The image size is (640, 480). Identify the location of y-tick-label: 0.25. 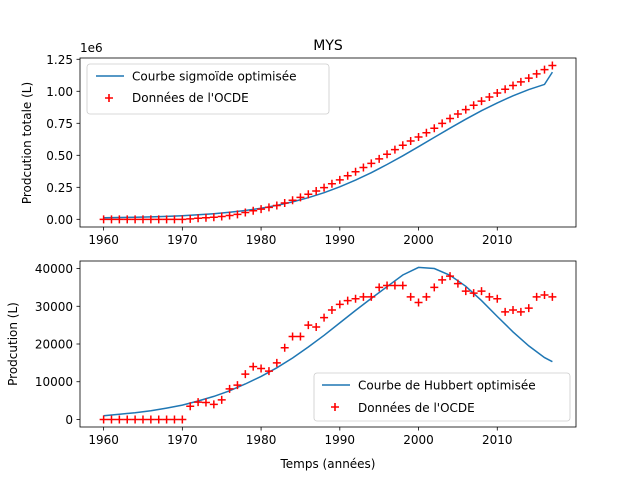
(59, 188).